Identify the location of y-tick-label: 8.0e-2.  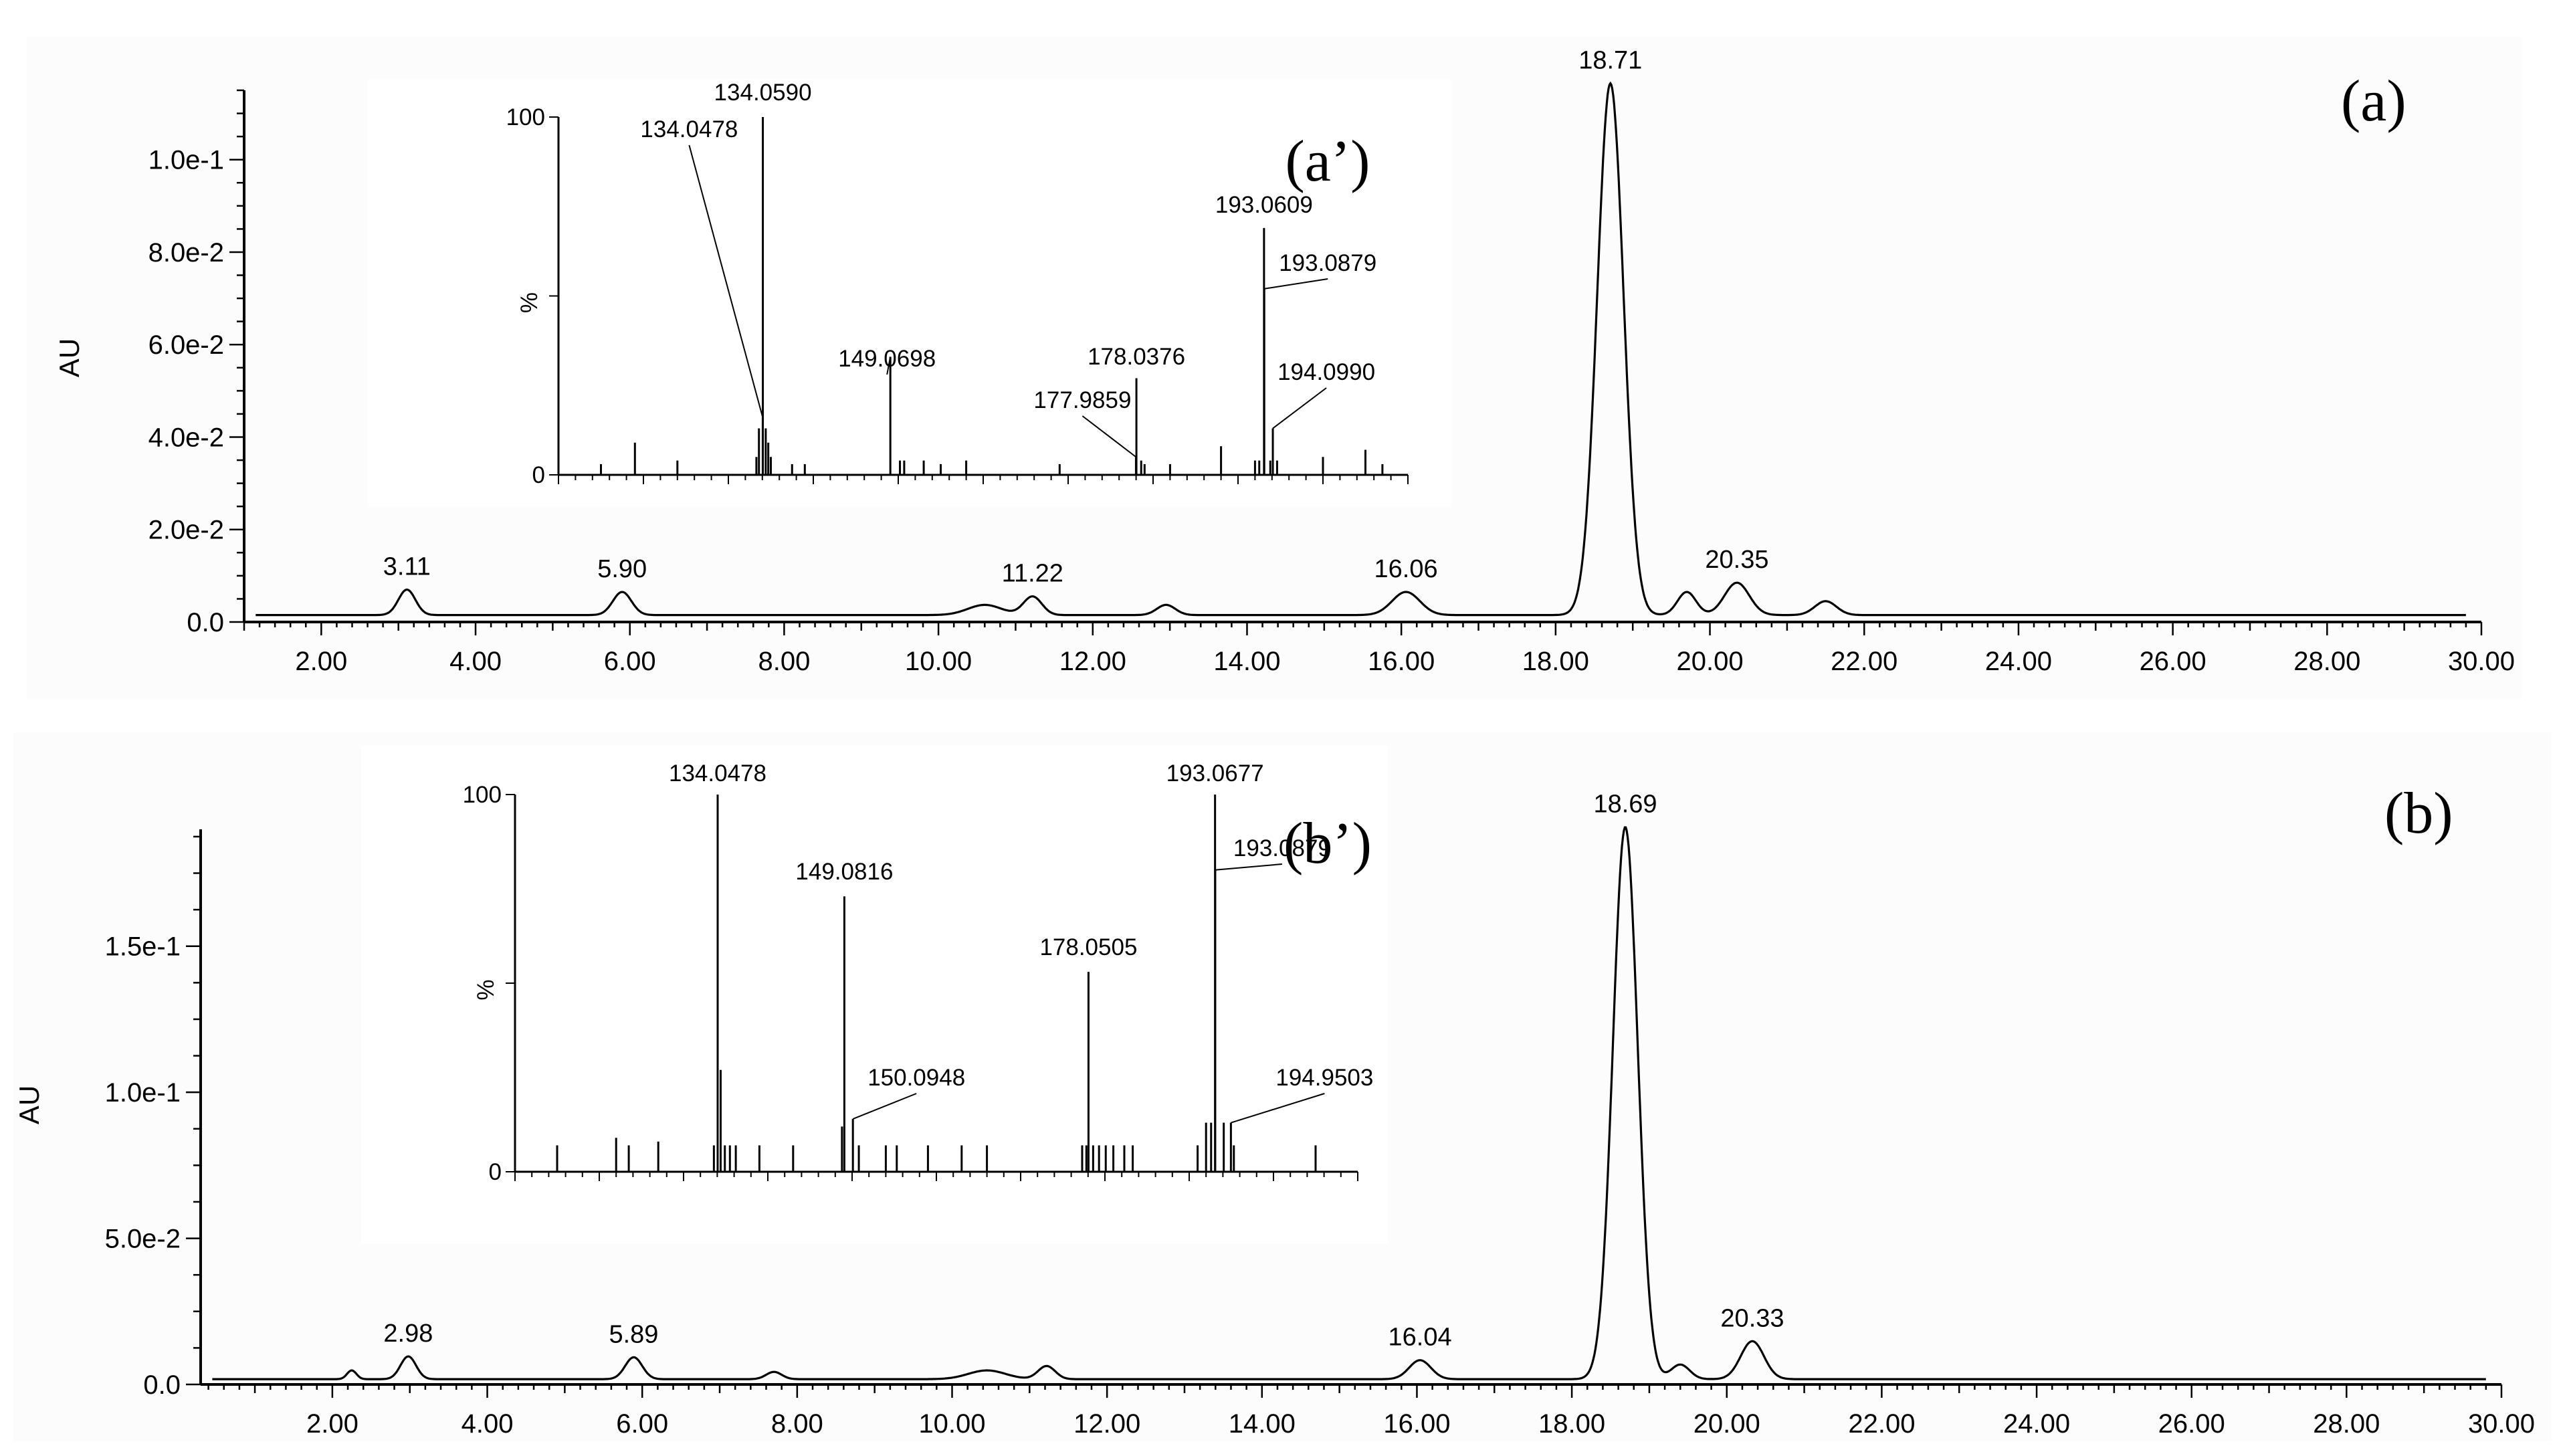
(186, 253).